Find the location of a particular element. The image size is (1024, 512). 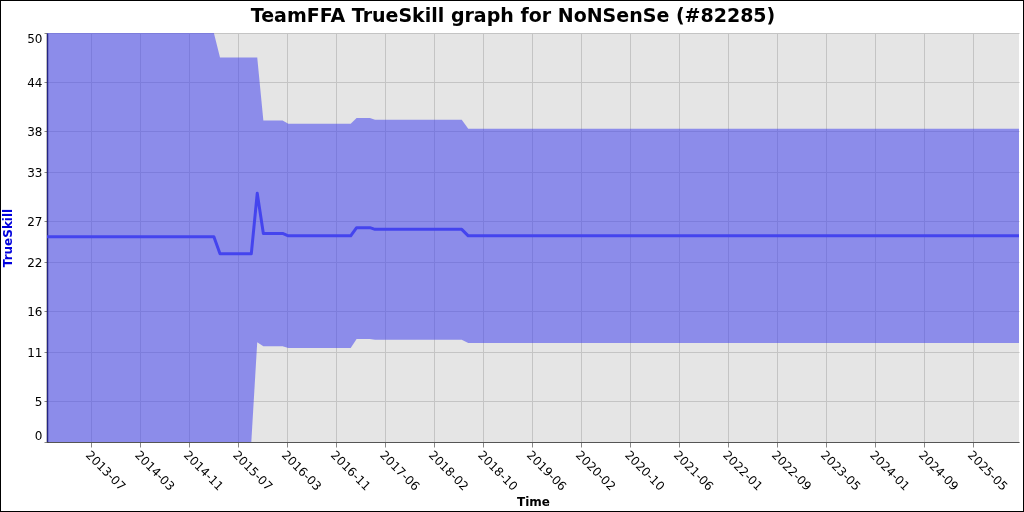

y-tick-label: 38 is located at coordinates (35, 131).